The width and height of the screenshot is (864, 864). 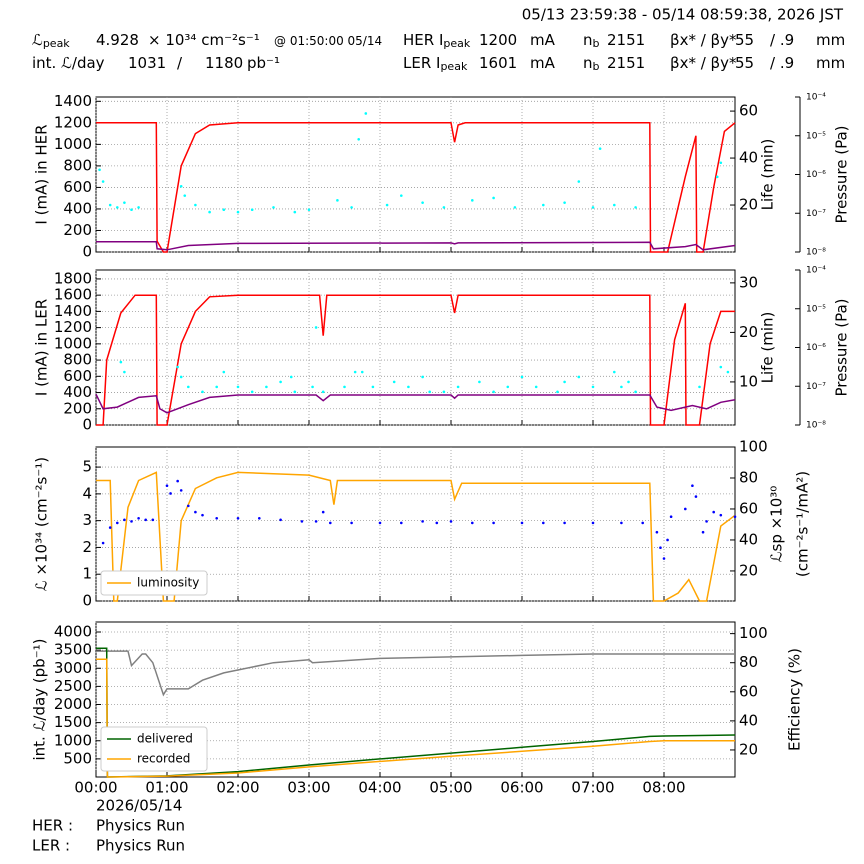 I want to click on y-tick-label: 2000, so click(x=73, y=704).